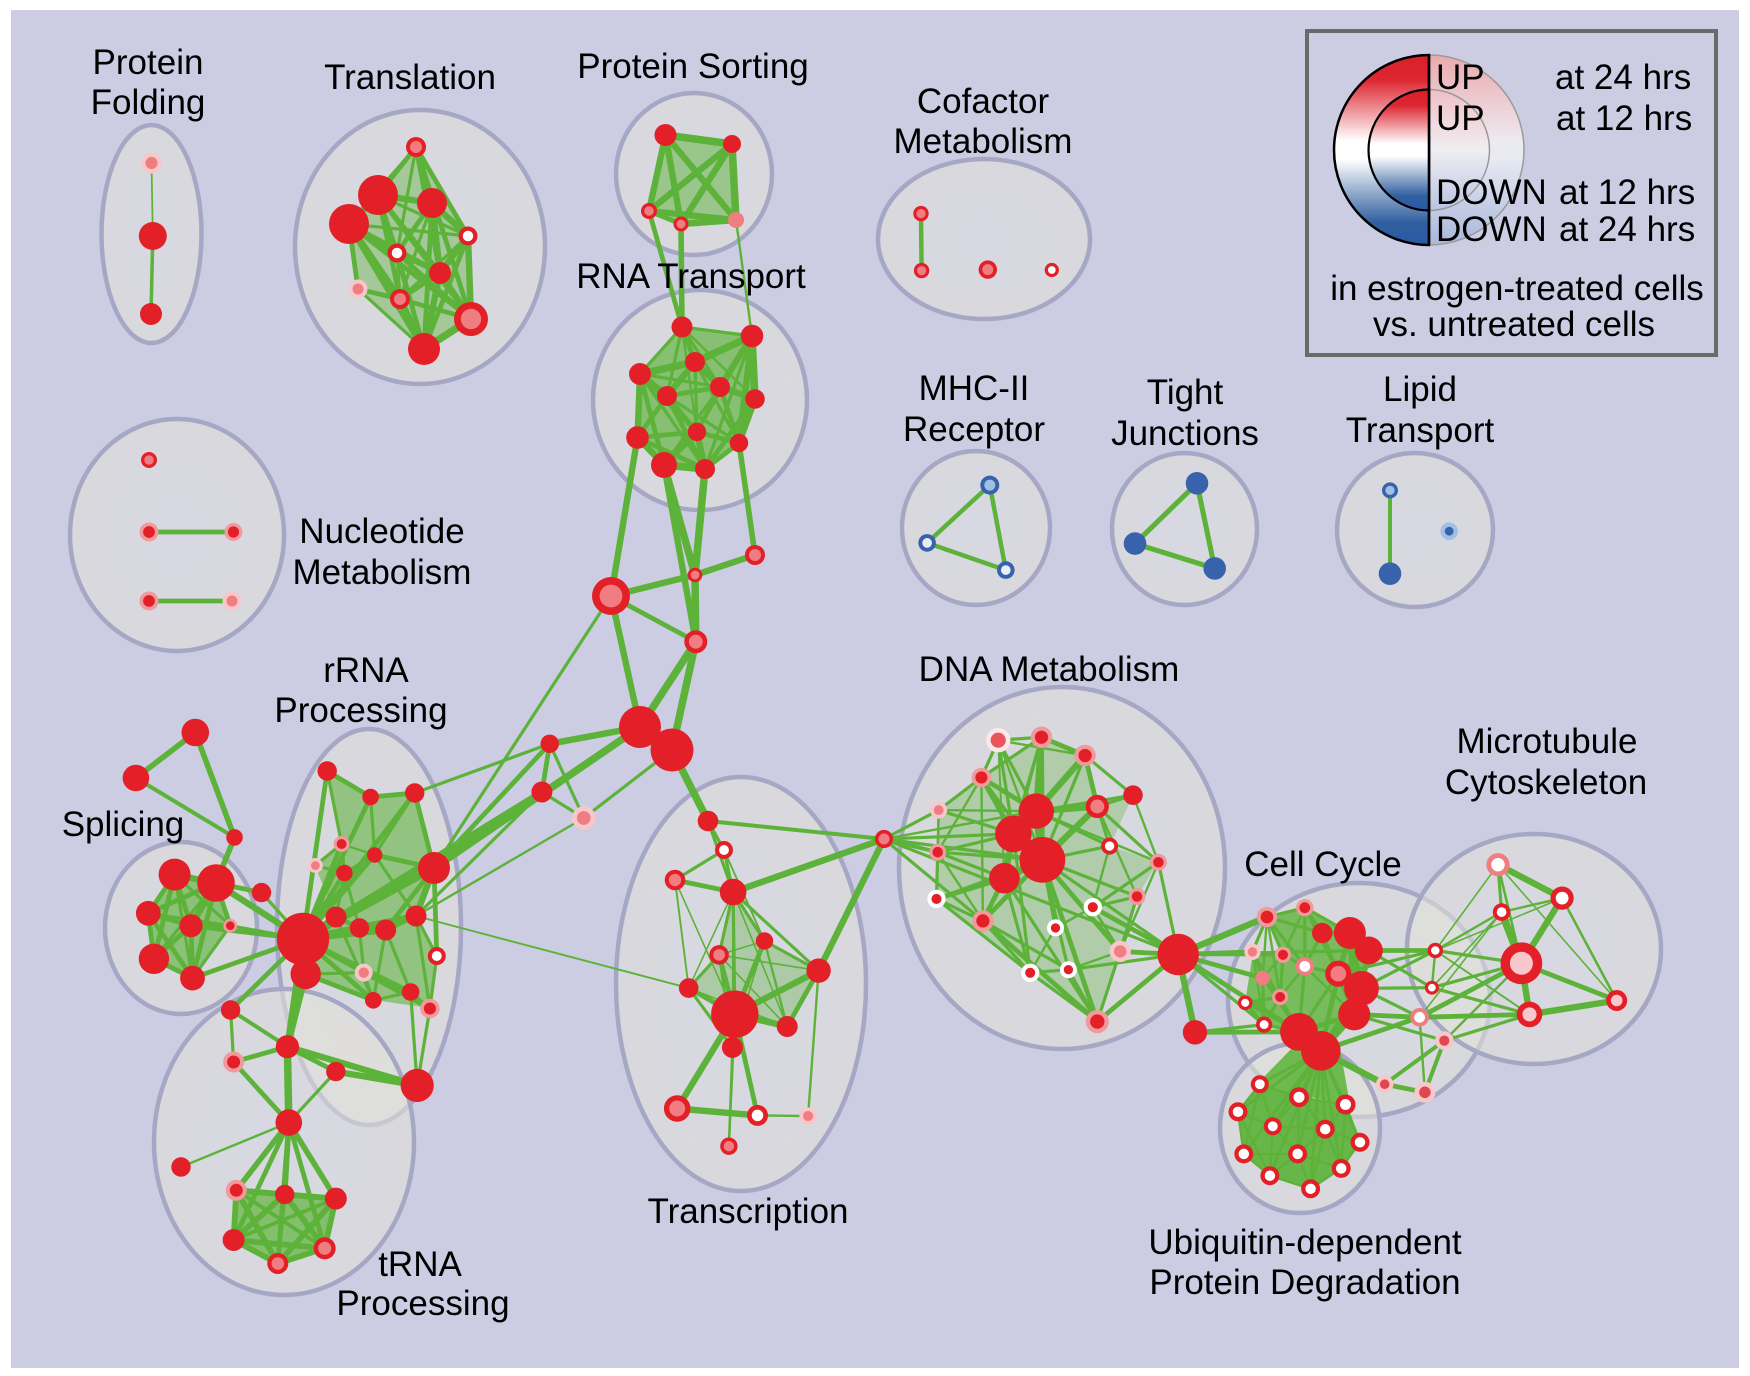  What do you see at coordinates (381, 531) in the screenshot?
I see `svg-text: Nucleotide` at bounding box center [381, 531].